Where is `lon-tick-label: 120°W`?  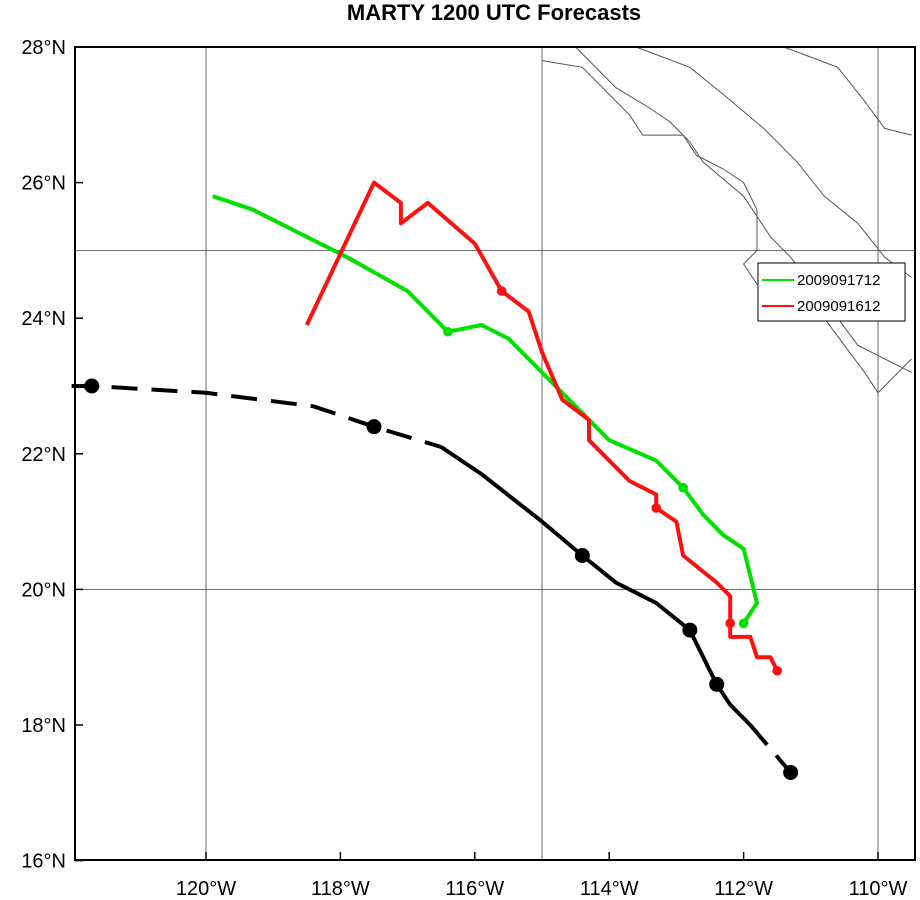 lon-tick-label: 120°W is located at coordinates (206, 889).